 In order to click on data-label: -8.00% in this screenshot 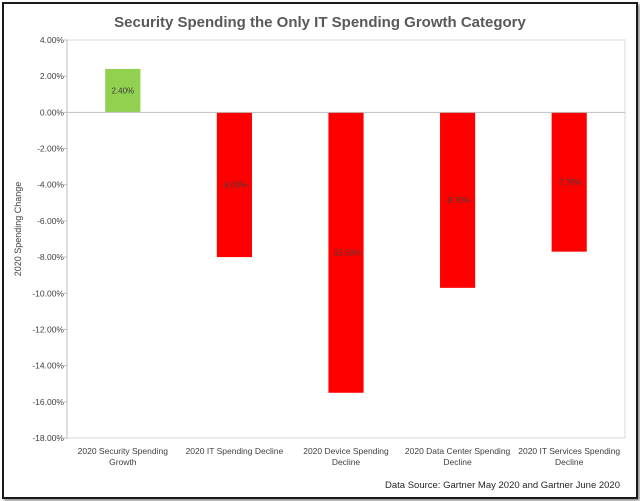, I will do `click(234, 185)`.